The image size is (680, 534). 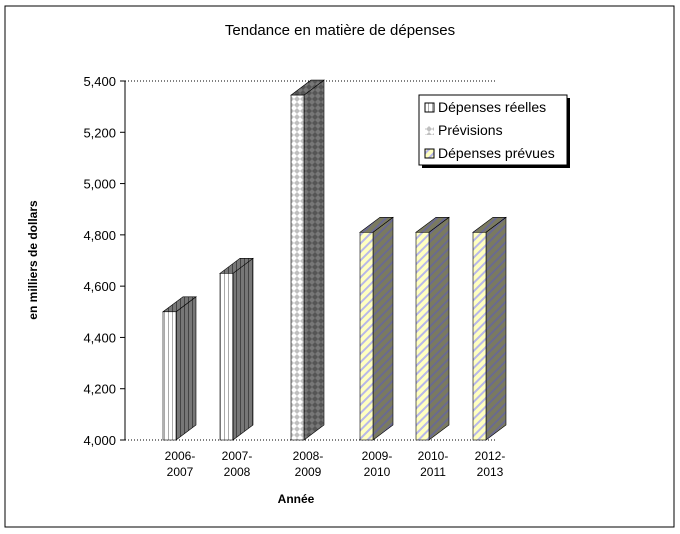 I want to click on bar-2012-2013, so click(x=489, y=328).